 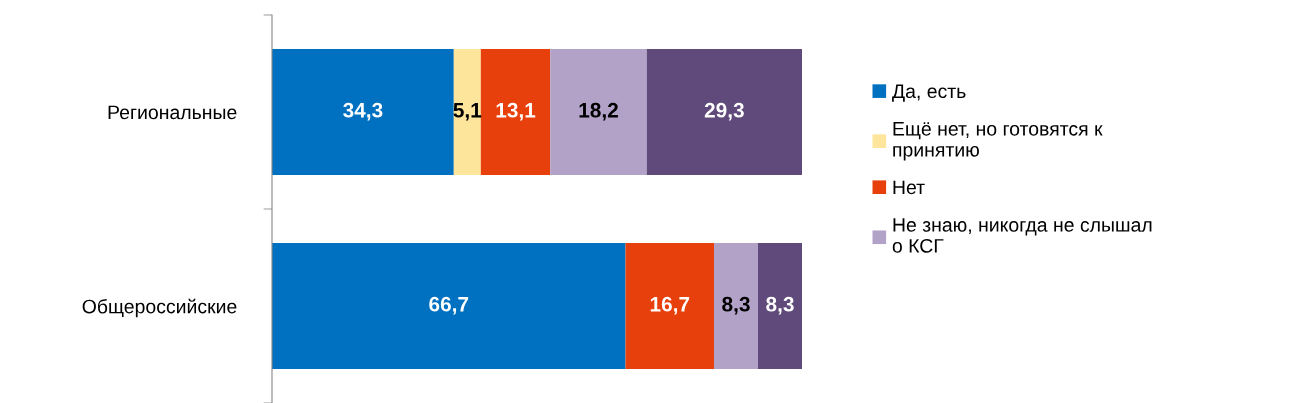 I want to click on data-label: 34,3, so click(x=363, y=111).